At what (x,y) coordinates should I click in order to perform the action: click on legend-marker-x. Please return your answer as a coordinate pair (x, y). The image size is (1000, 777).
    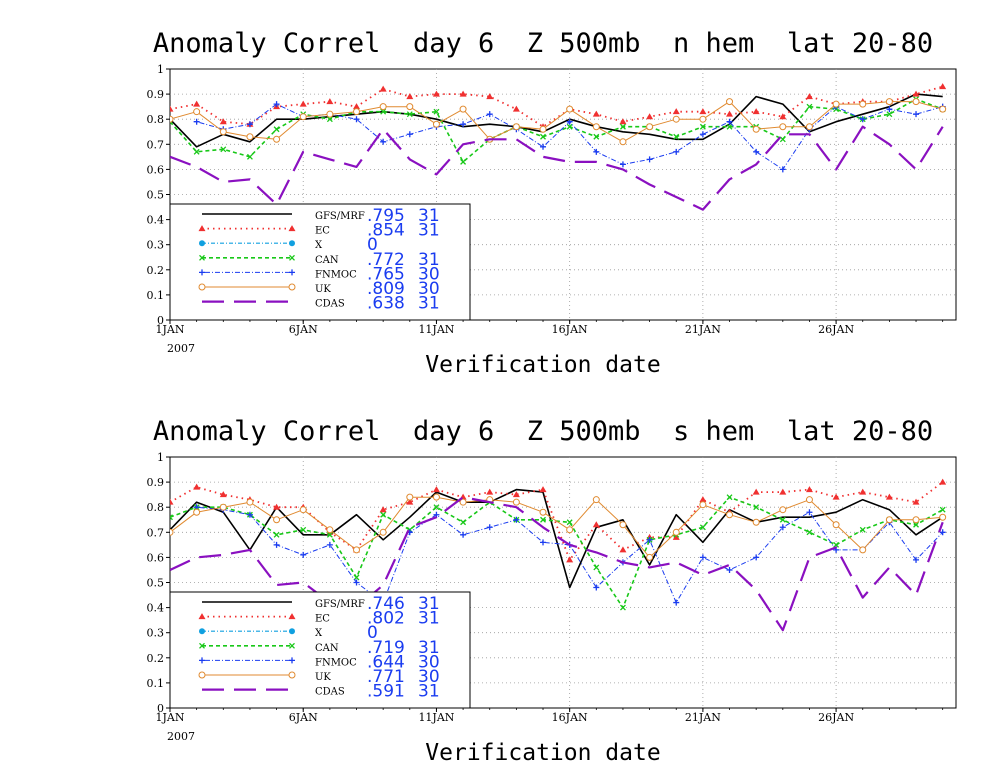
    Looking at the image, I should click on (202, 243).